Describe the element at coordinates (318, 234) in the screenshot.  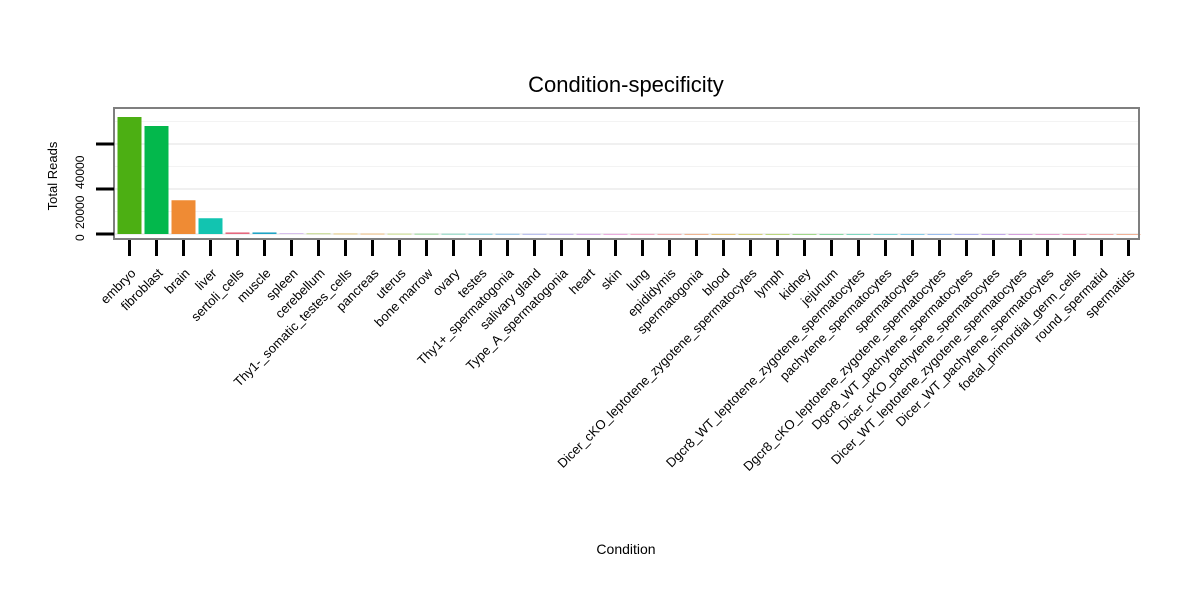
I see `bar-cerebellum` at that location.